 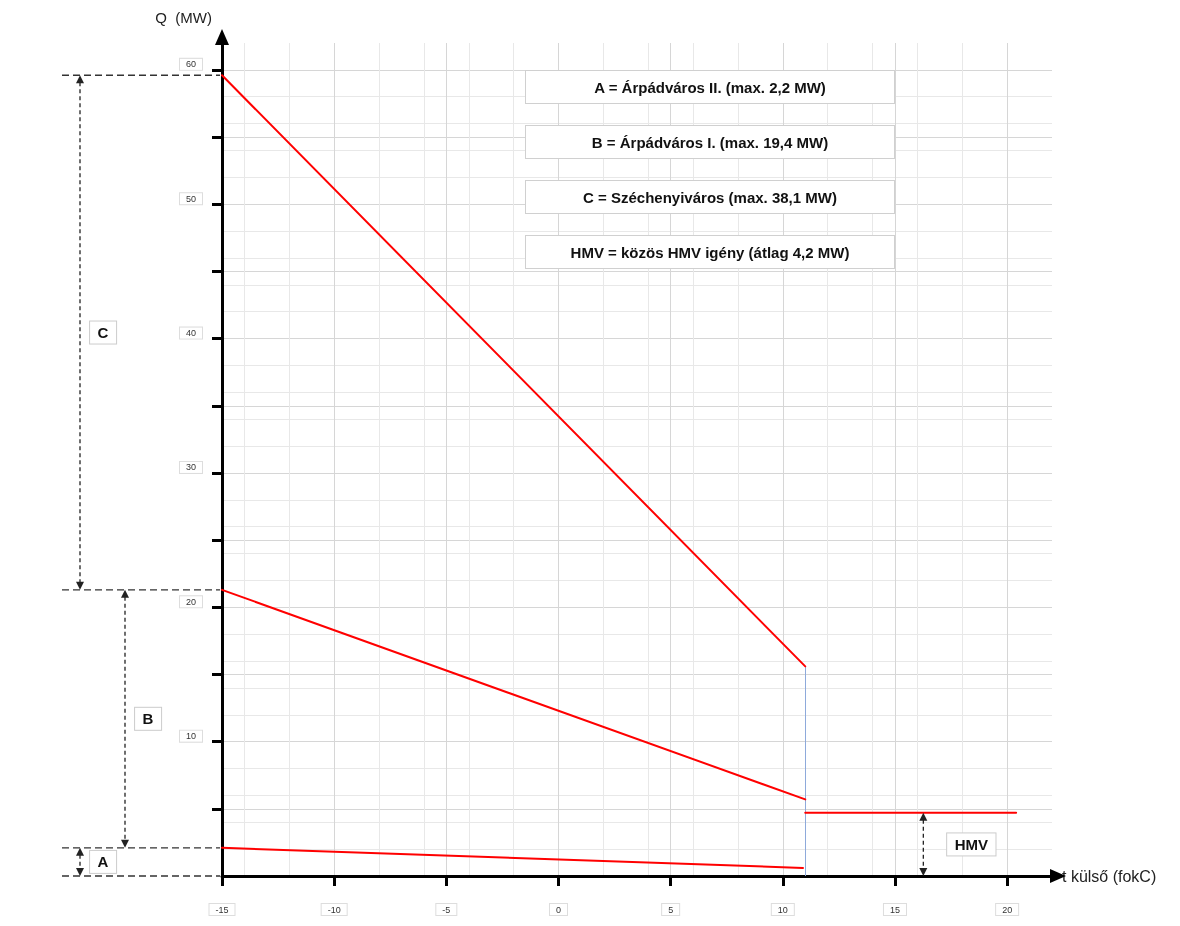 What do you see at coordinates (103, 333) in the screenshot?
I see `text: C` at bounding box center [103, 333].